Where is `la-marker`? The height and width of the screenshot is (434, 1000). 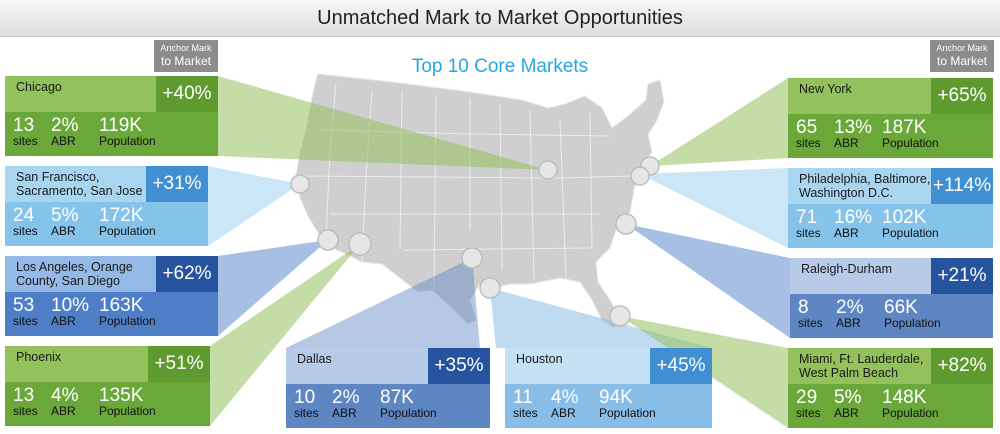 la-marker is located at coordinates (328, 240).